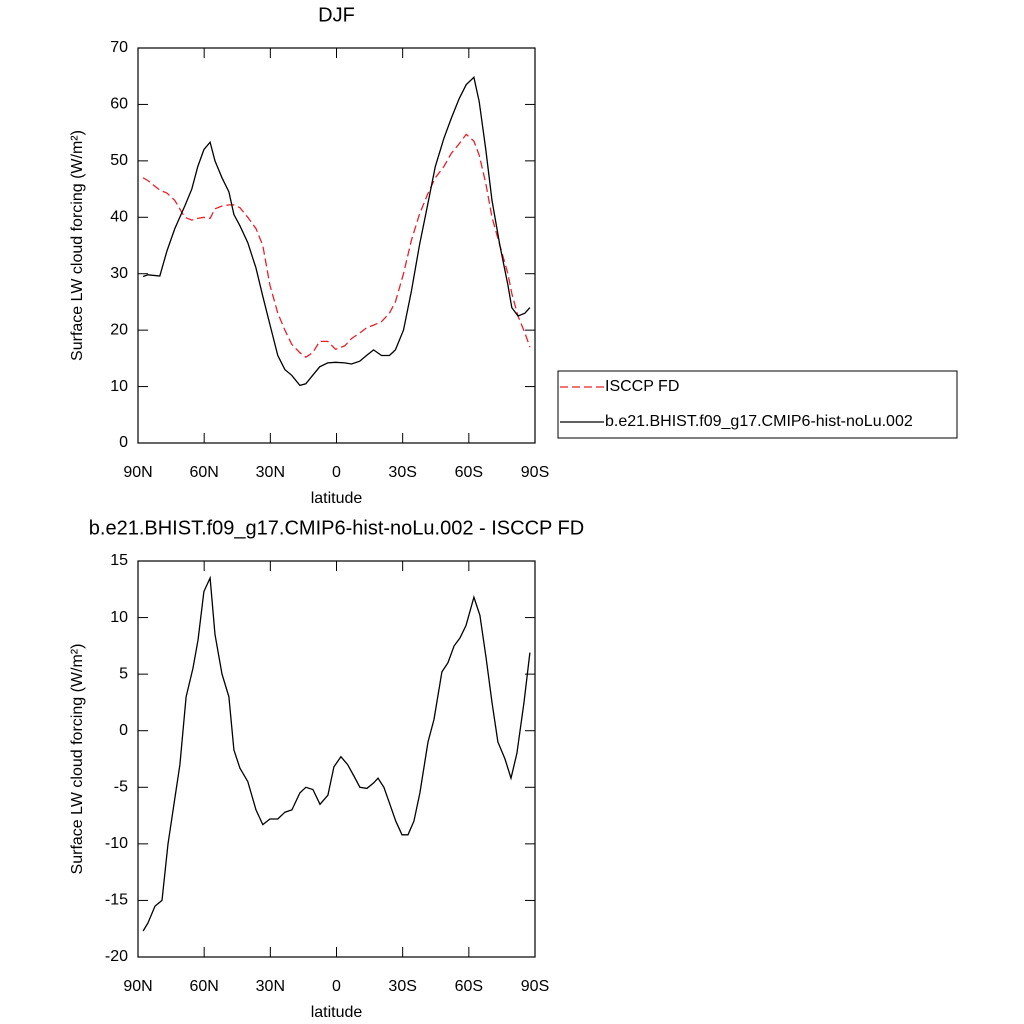  Describe the element at coordinates (642, 386) in the screenshot. I see `legend-label: ISCCP FD` at that location.